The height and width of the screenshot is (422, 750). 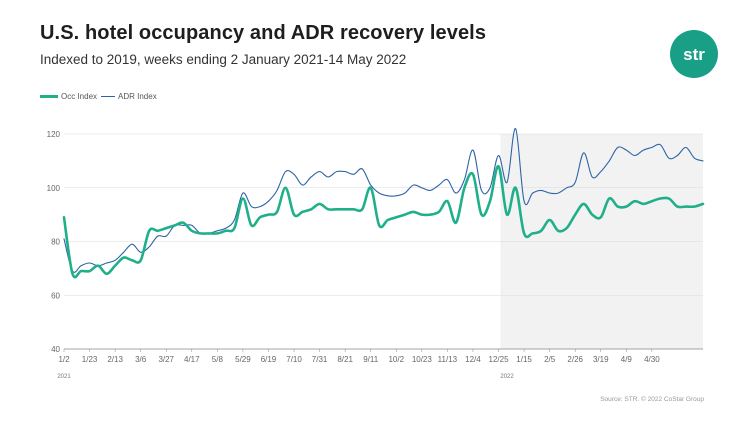 I want to click on x-tick-label: 7/31, so click(x=320, y=359).